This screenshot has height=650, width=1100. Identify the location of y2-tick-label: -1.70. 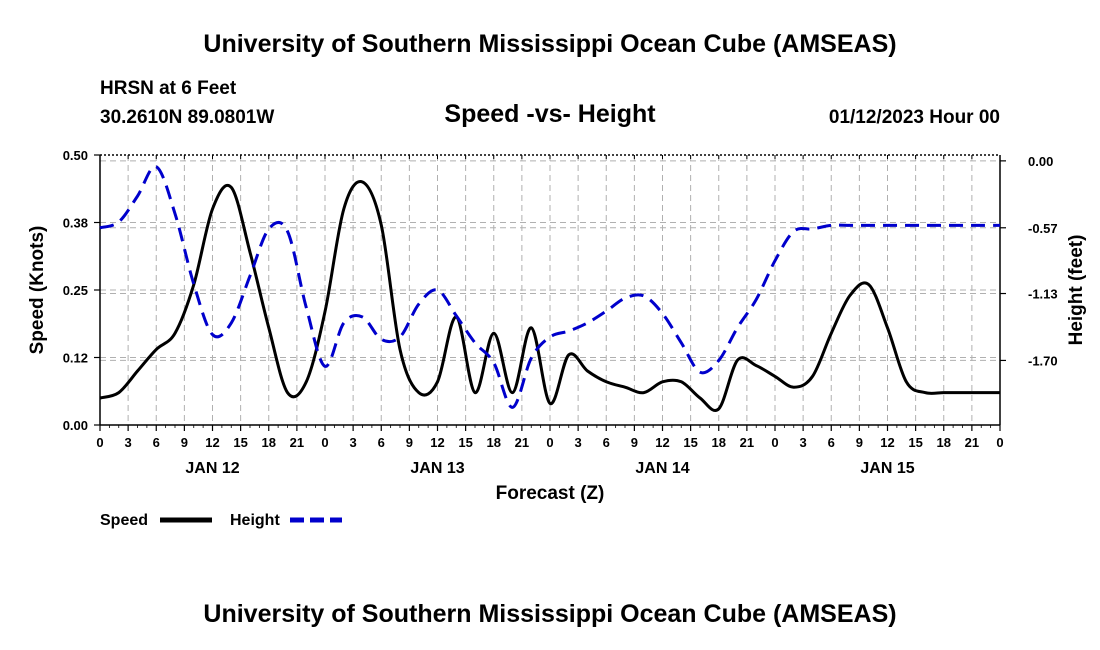
(1043, 360).